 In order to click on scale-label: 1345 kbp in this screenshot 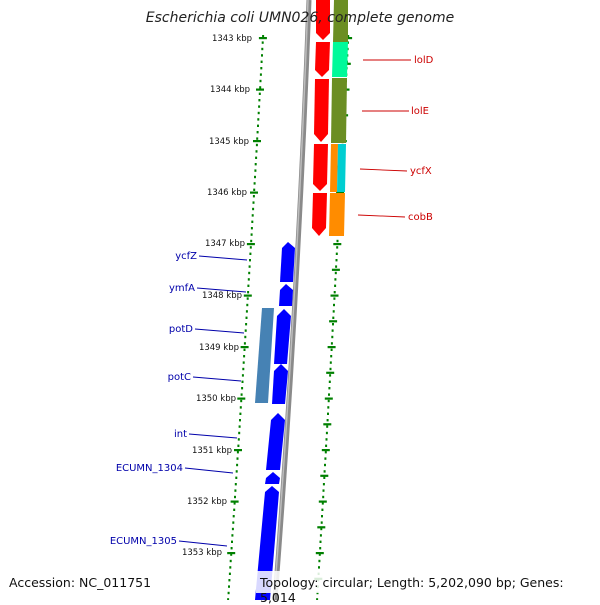, I will do `click(229, 142)`.